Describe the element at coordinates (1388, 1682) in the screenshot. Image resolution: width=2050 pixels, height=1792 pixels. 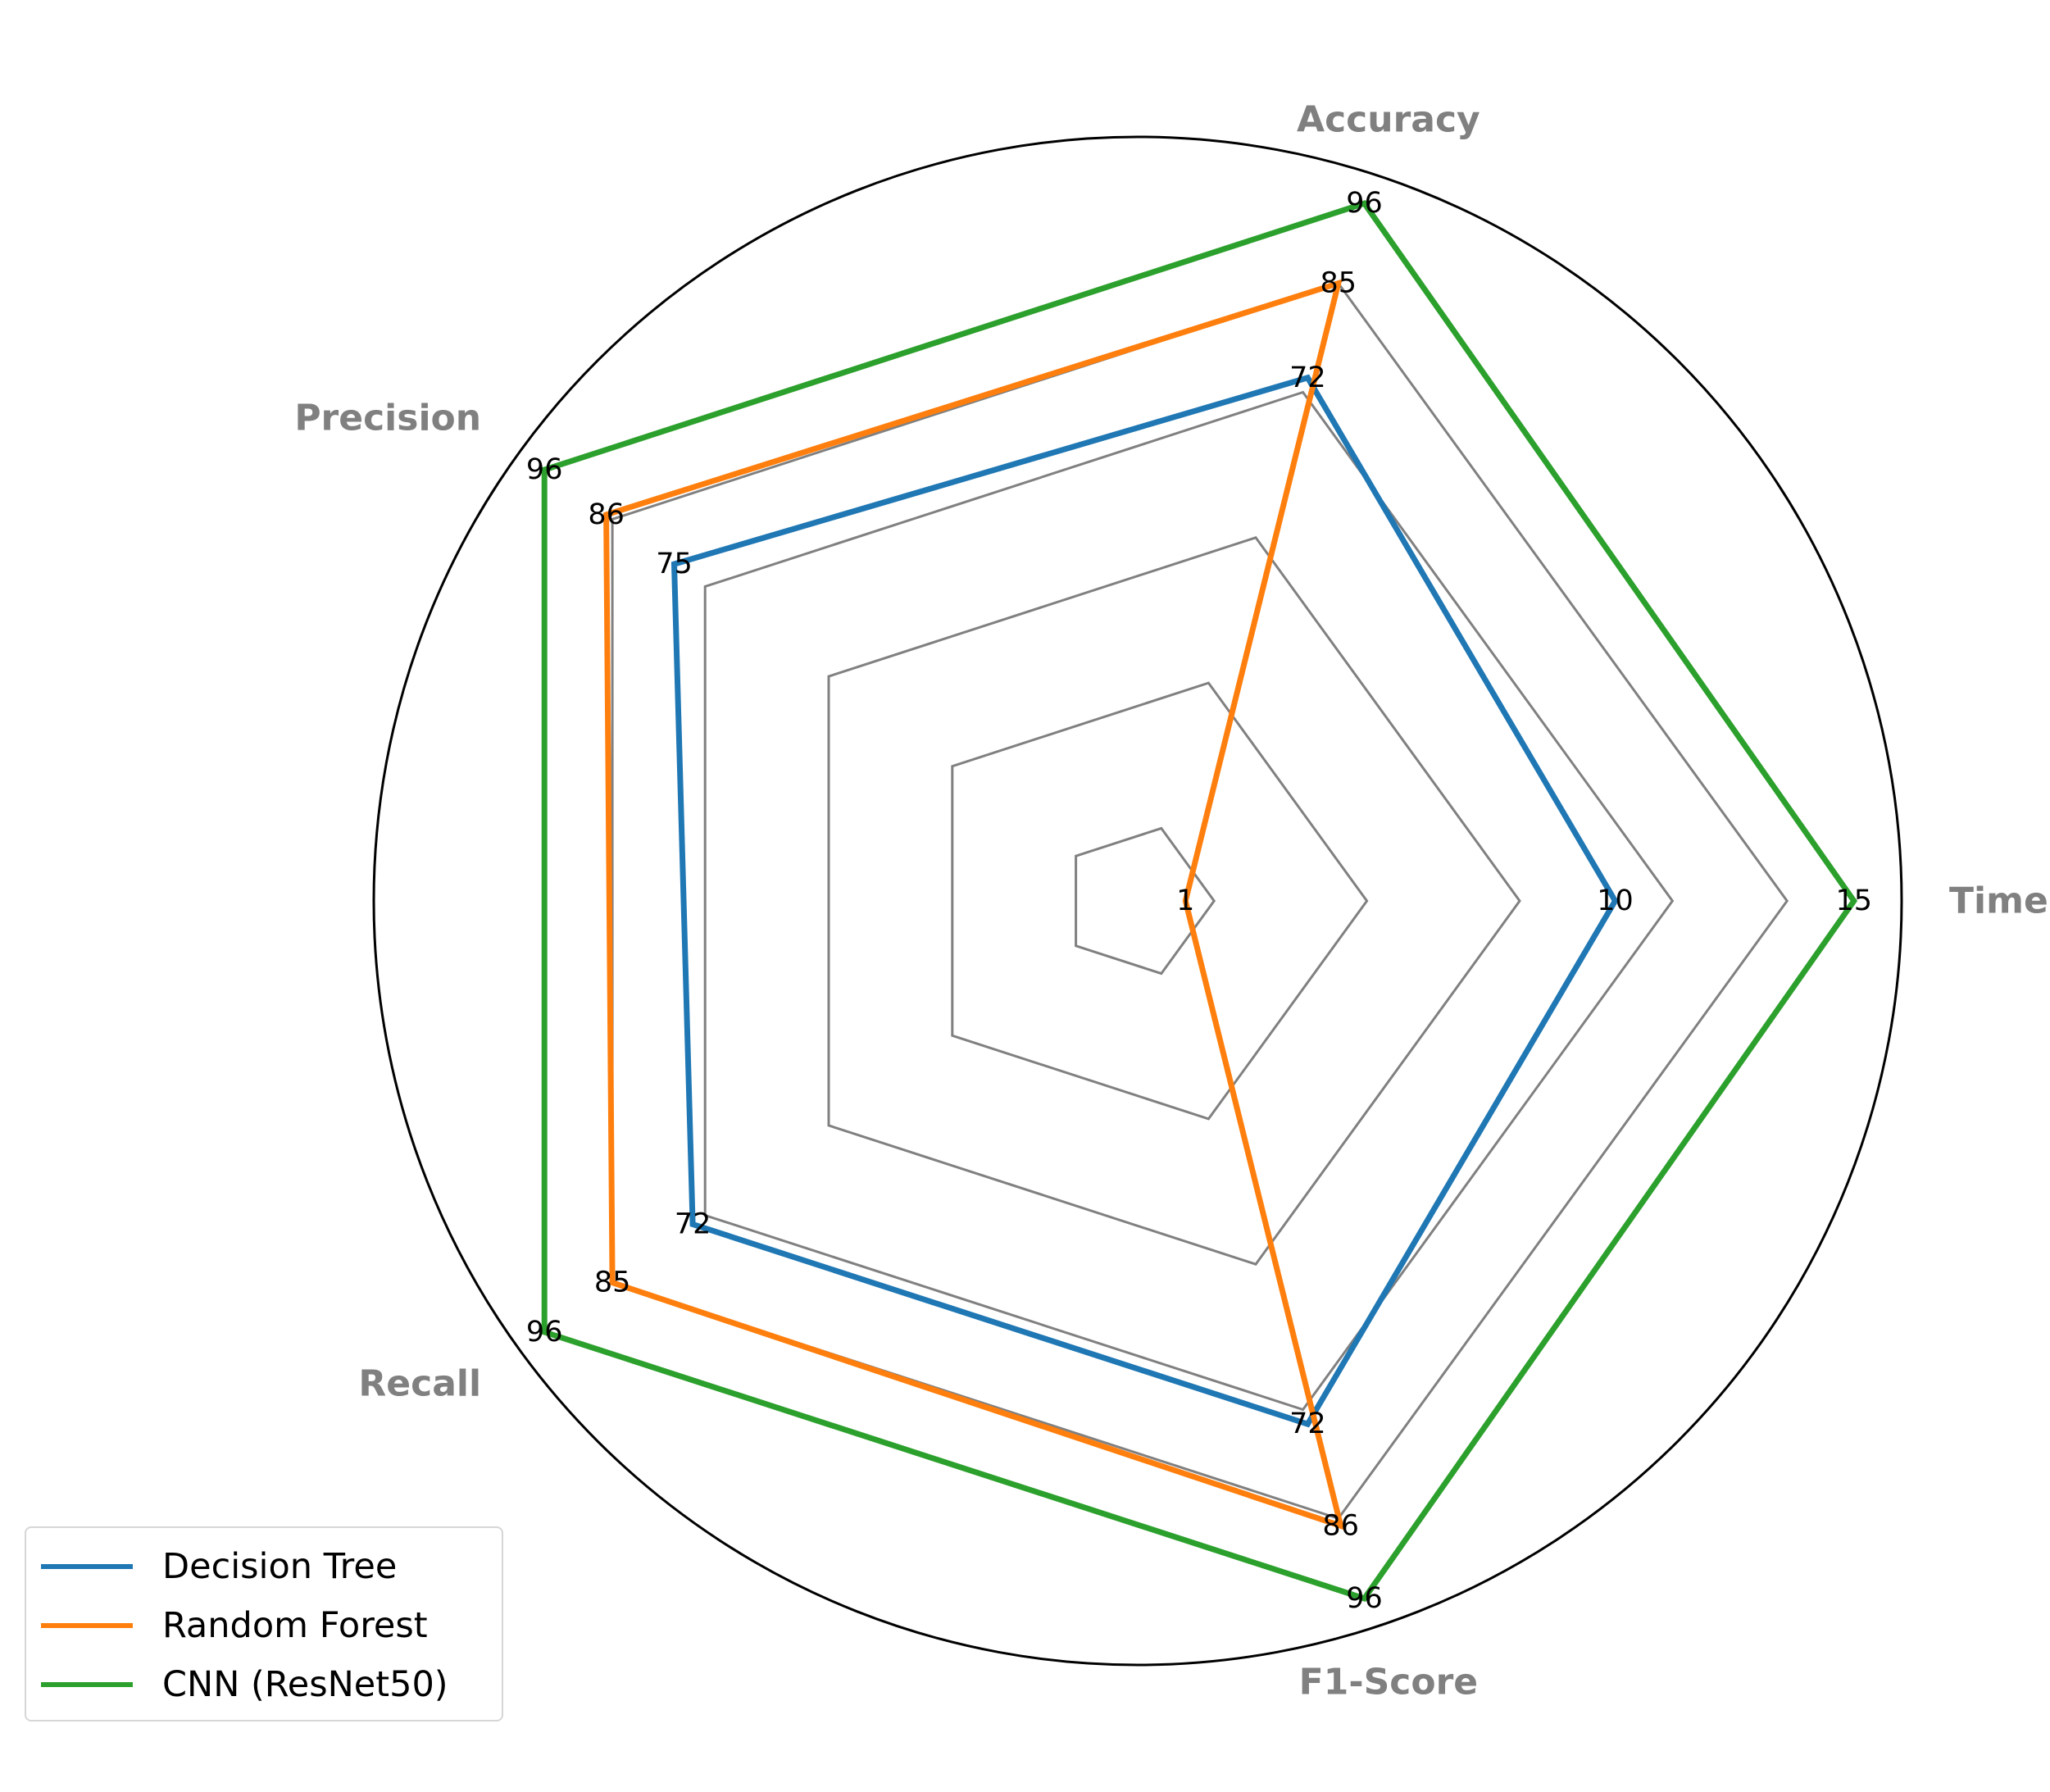
I see `axis-label-f1-score: F1-Score` at that location.